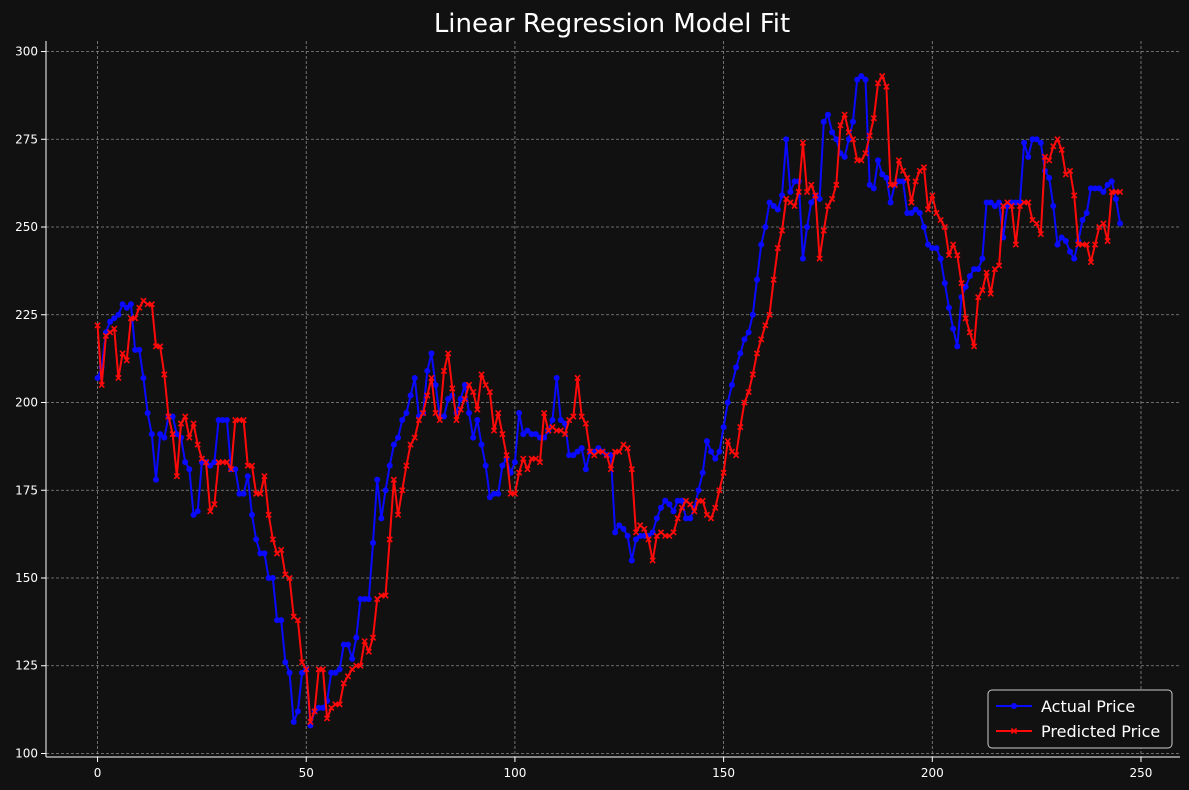 The image size is (1189, 790). I want to click on y-tick-label: 275, so click(26, 139).